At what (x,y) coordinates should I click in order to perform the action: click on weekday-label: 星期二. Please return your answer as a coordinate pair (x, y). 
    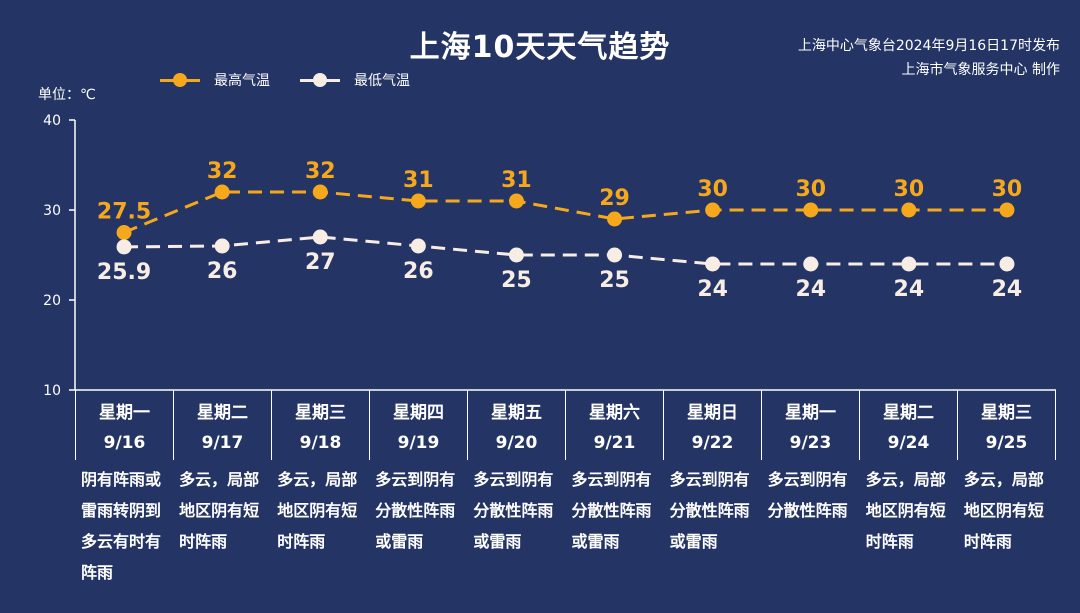
    Looking at the image, I should click on (908, 413).